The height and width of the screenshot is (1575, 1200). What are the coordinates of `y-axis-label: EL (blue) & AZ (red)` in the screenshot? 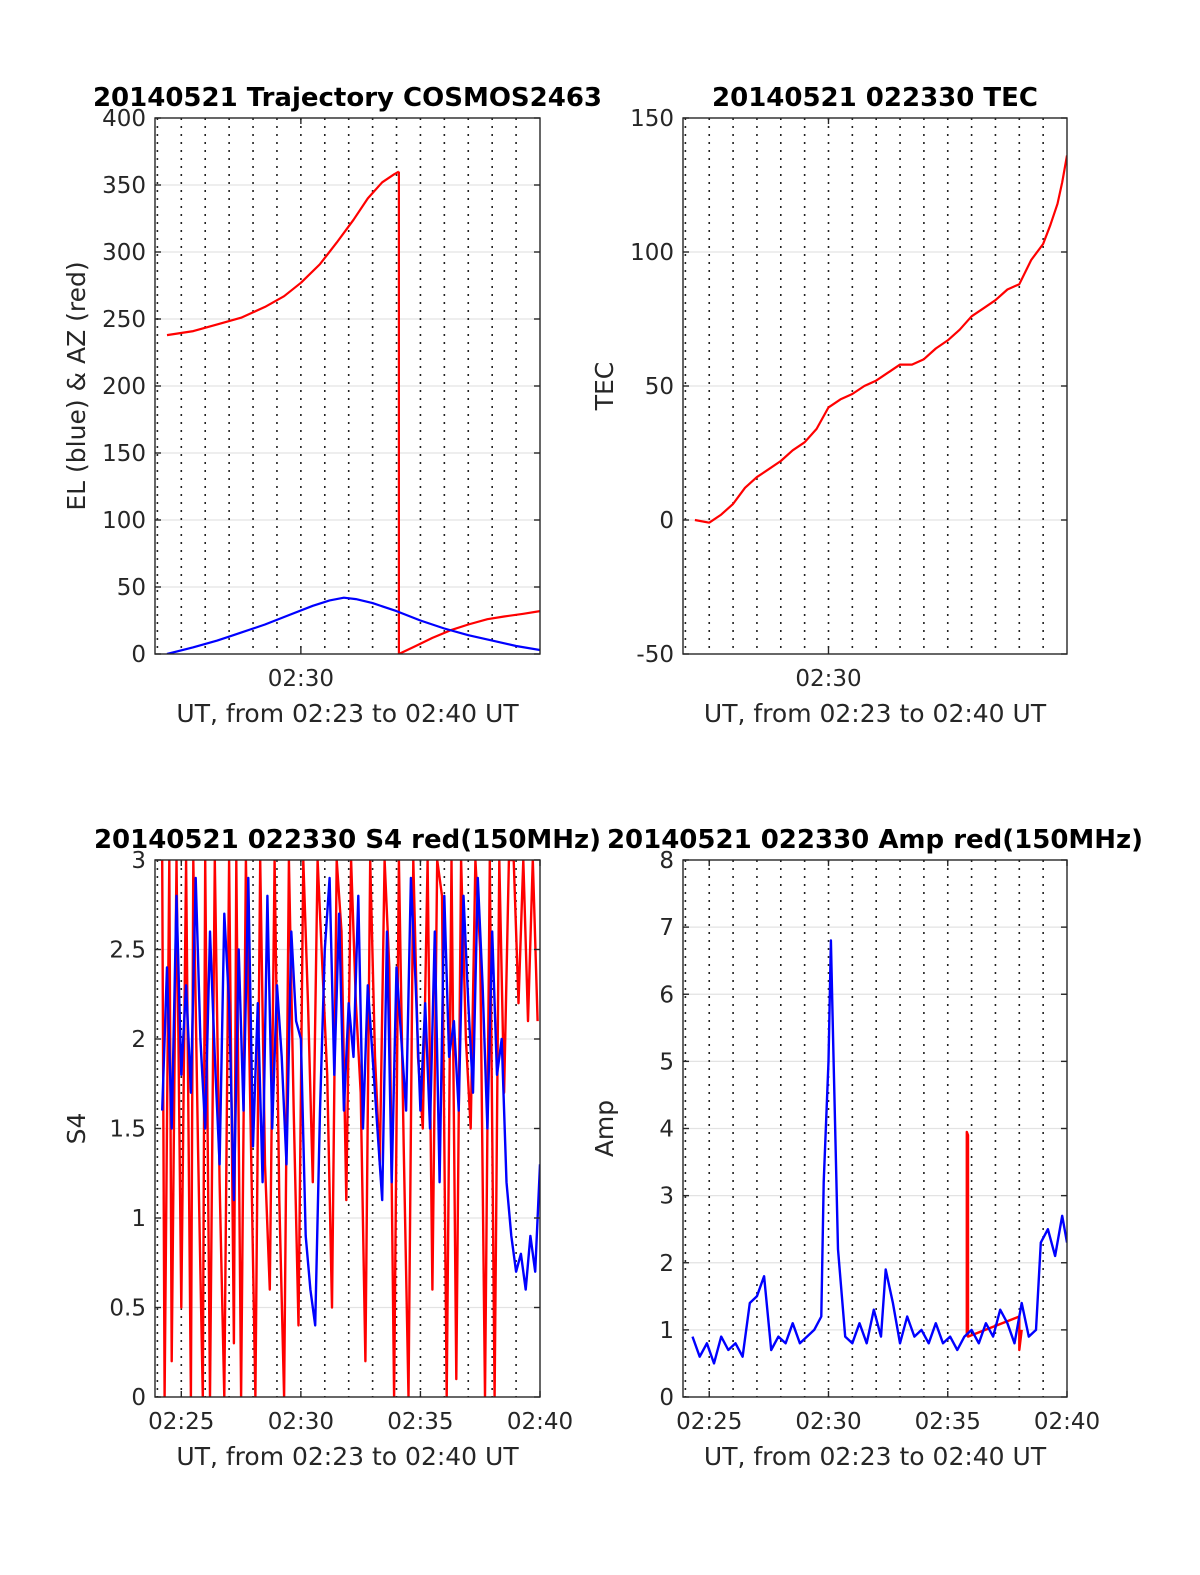 It's located at (76, 385).